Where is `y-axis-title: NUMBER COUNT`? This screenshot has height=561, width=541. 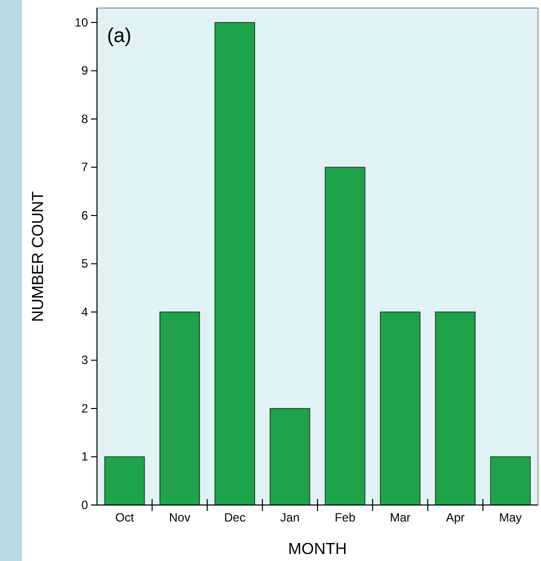
y-axis-title: NUMBER COUNT is located at coordinates (38, 256).